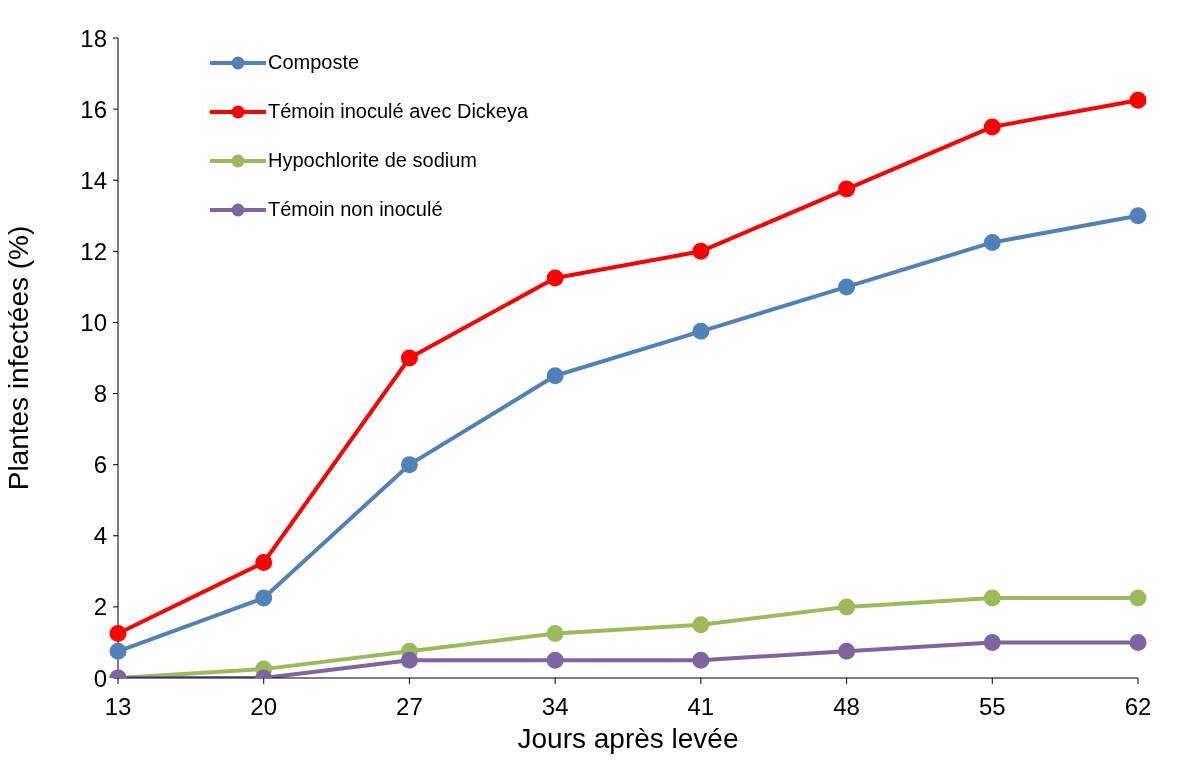 This screenshot has width=1189, height=774. I want to click on x-tick-label: 41, so click(701, 707).